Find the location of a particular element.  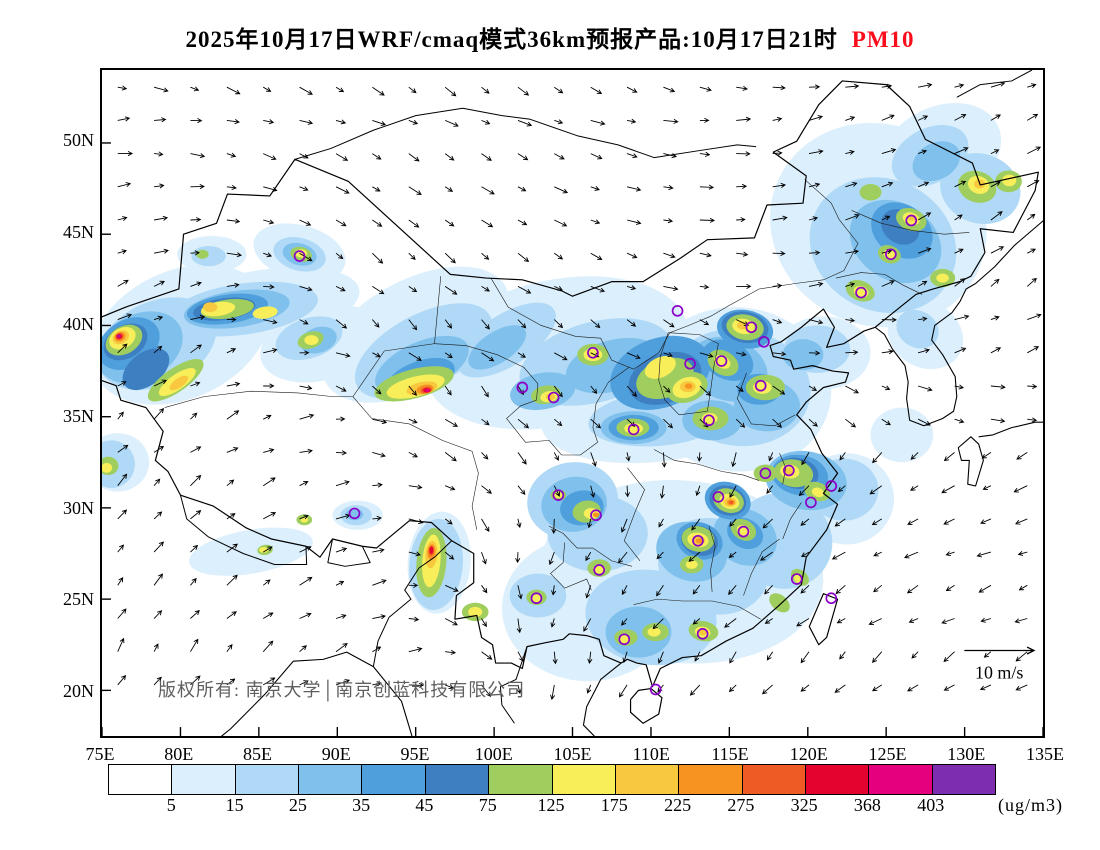

lat-tick-label: 40N is located at coordinates (78, 323).